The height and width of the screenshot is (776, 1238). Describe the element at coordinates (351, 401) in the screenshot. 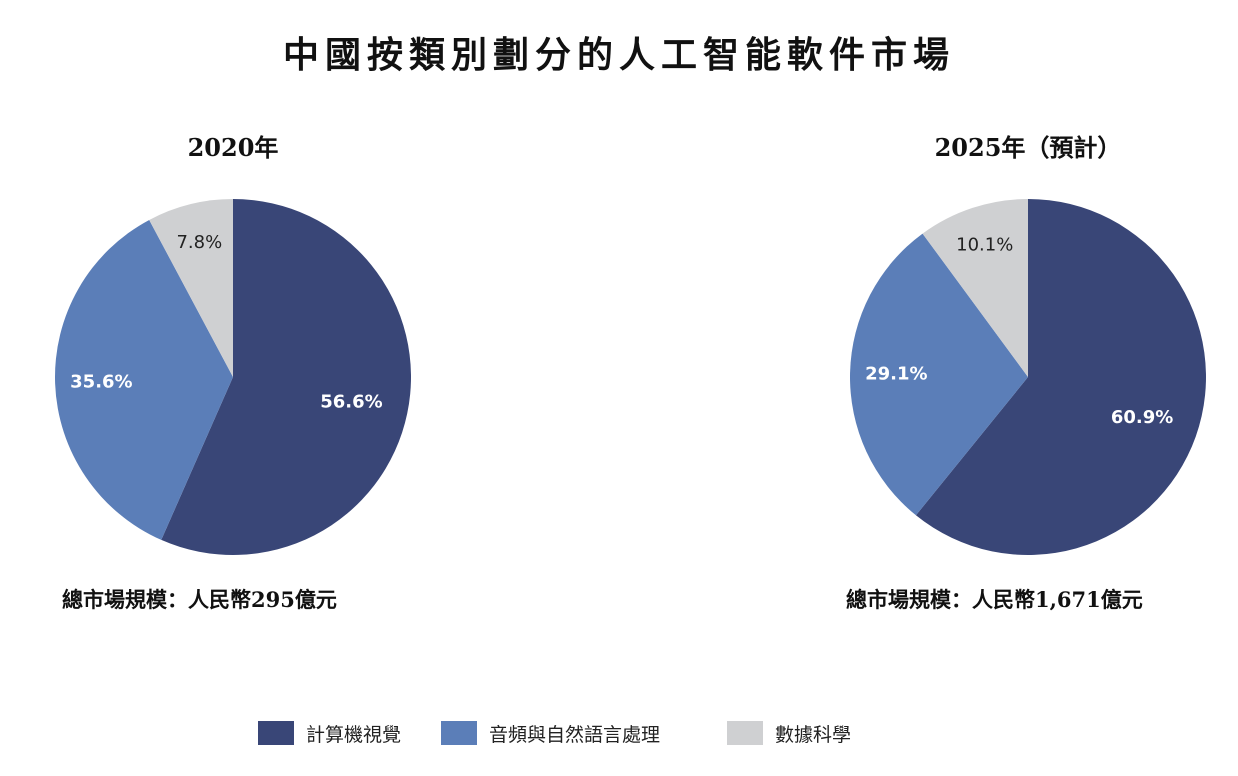

I see `pie-label-2020-computer-vision: 56.6%` at that location.